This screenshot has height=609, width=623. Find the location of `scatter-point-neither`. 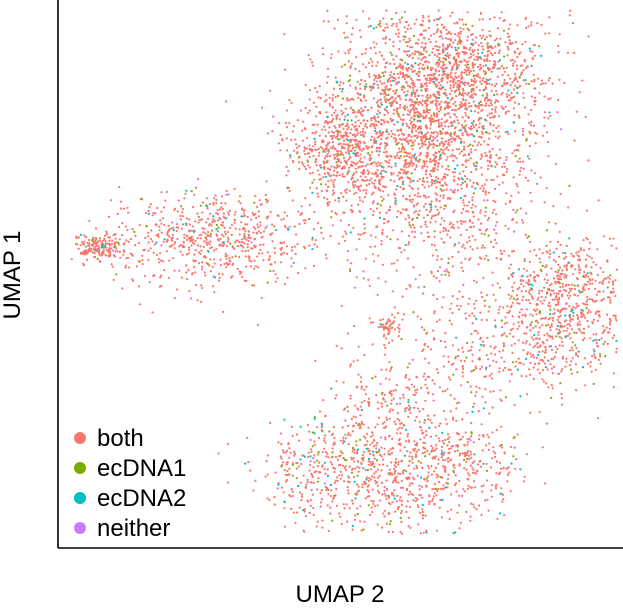

scatter-point-neither is located at coordinates (561, 129).